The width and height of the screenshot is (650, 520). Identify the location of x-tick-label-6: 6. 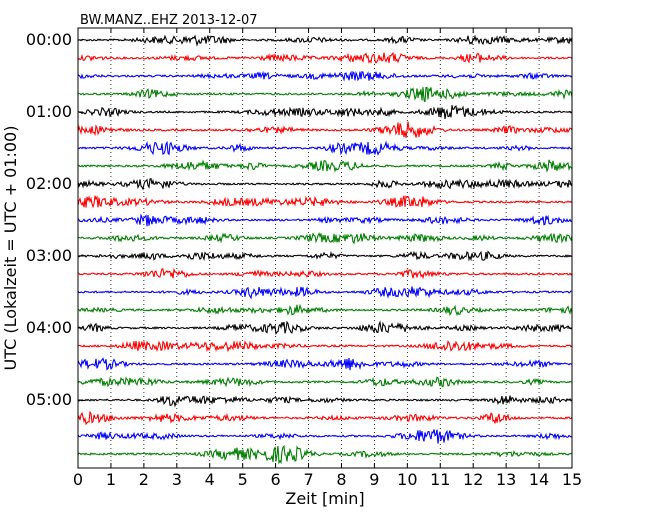
(276, 479).